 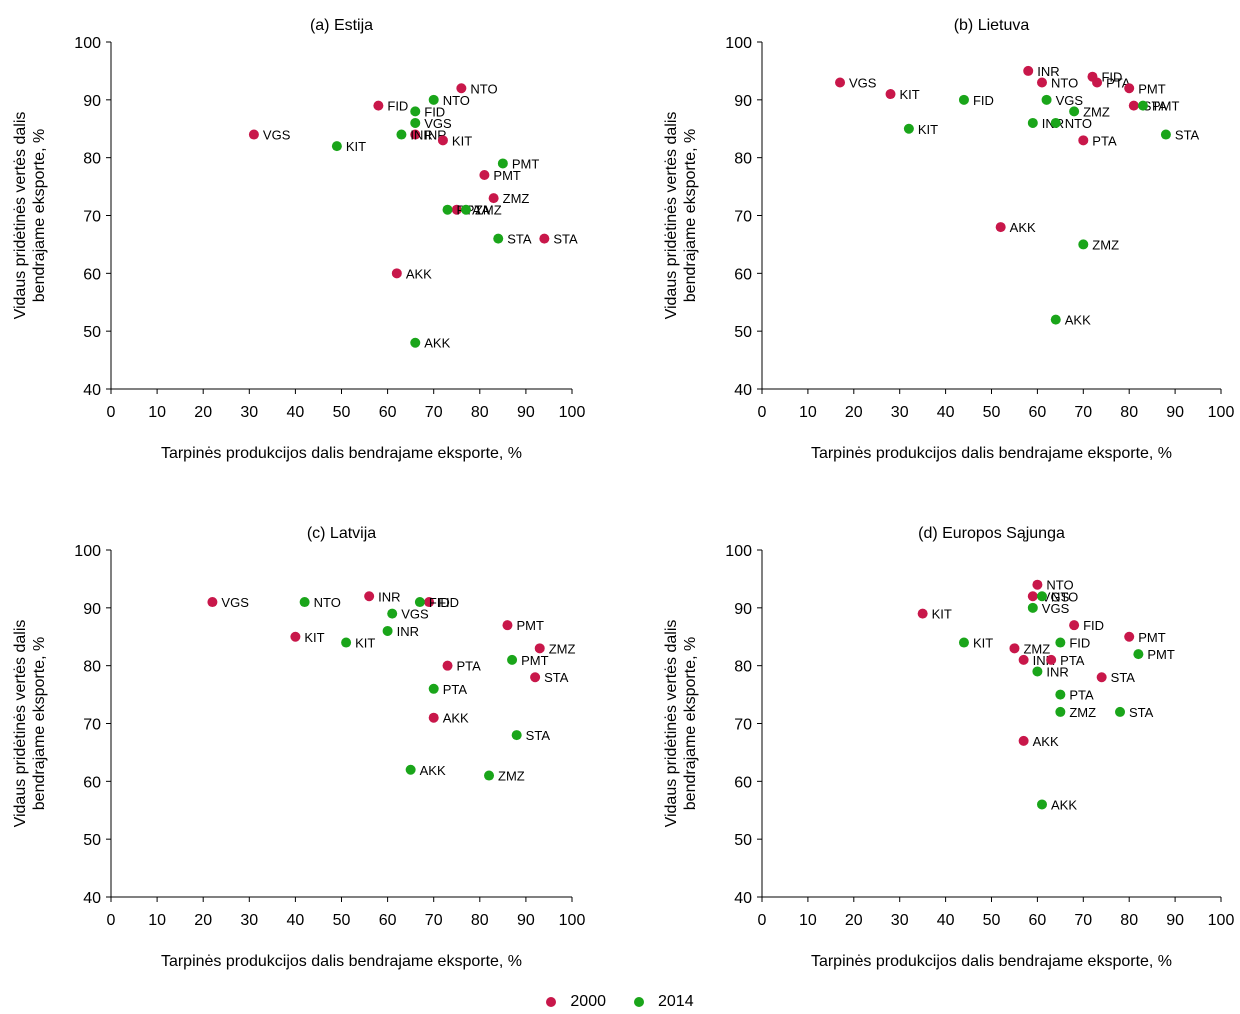 I want to click on point-label-2000-zmz: ZMZ, so click(x=562, y=648).